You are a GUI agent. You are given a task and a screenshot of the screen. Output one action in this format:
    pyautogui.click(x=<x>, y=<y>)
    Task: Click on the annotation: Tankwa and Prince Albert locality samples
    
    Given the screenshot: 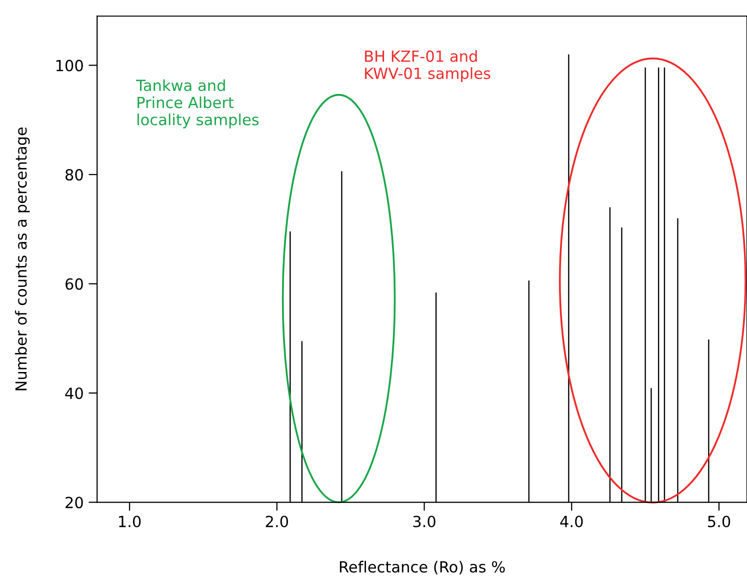 What is the action you would take?
    pyautogui.click(x=197, y=103)
    